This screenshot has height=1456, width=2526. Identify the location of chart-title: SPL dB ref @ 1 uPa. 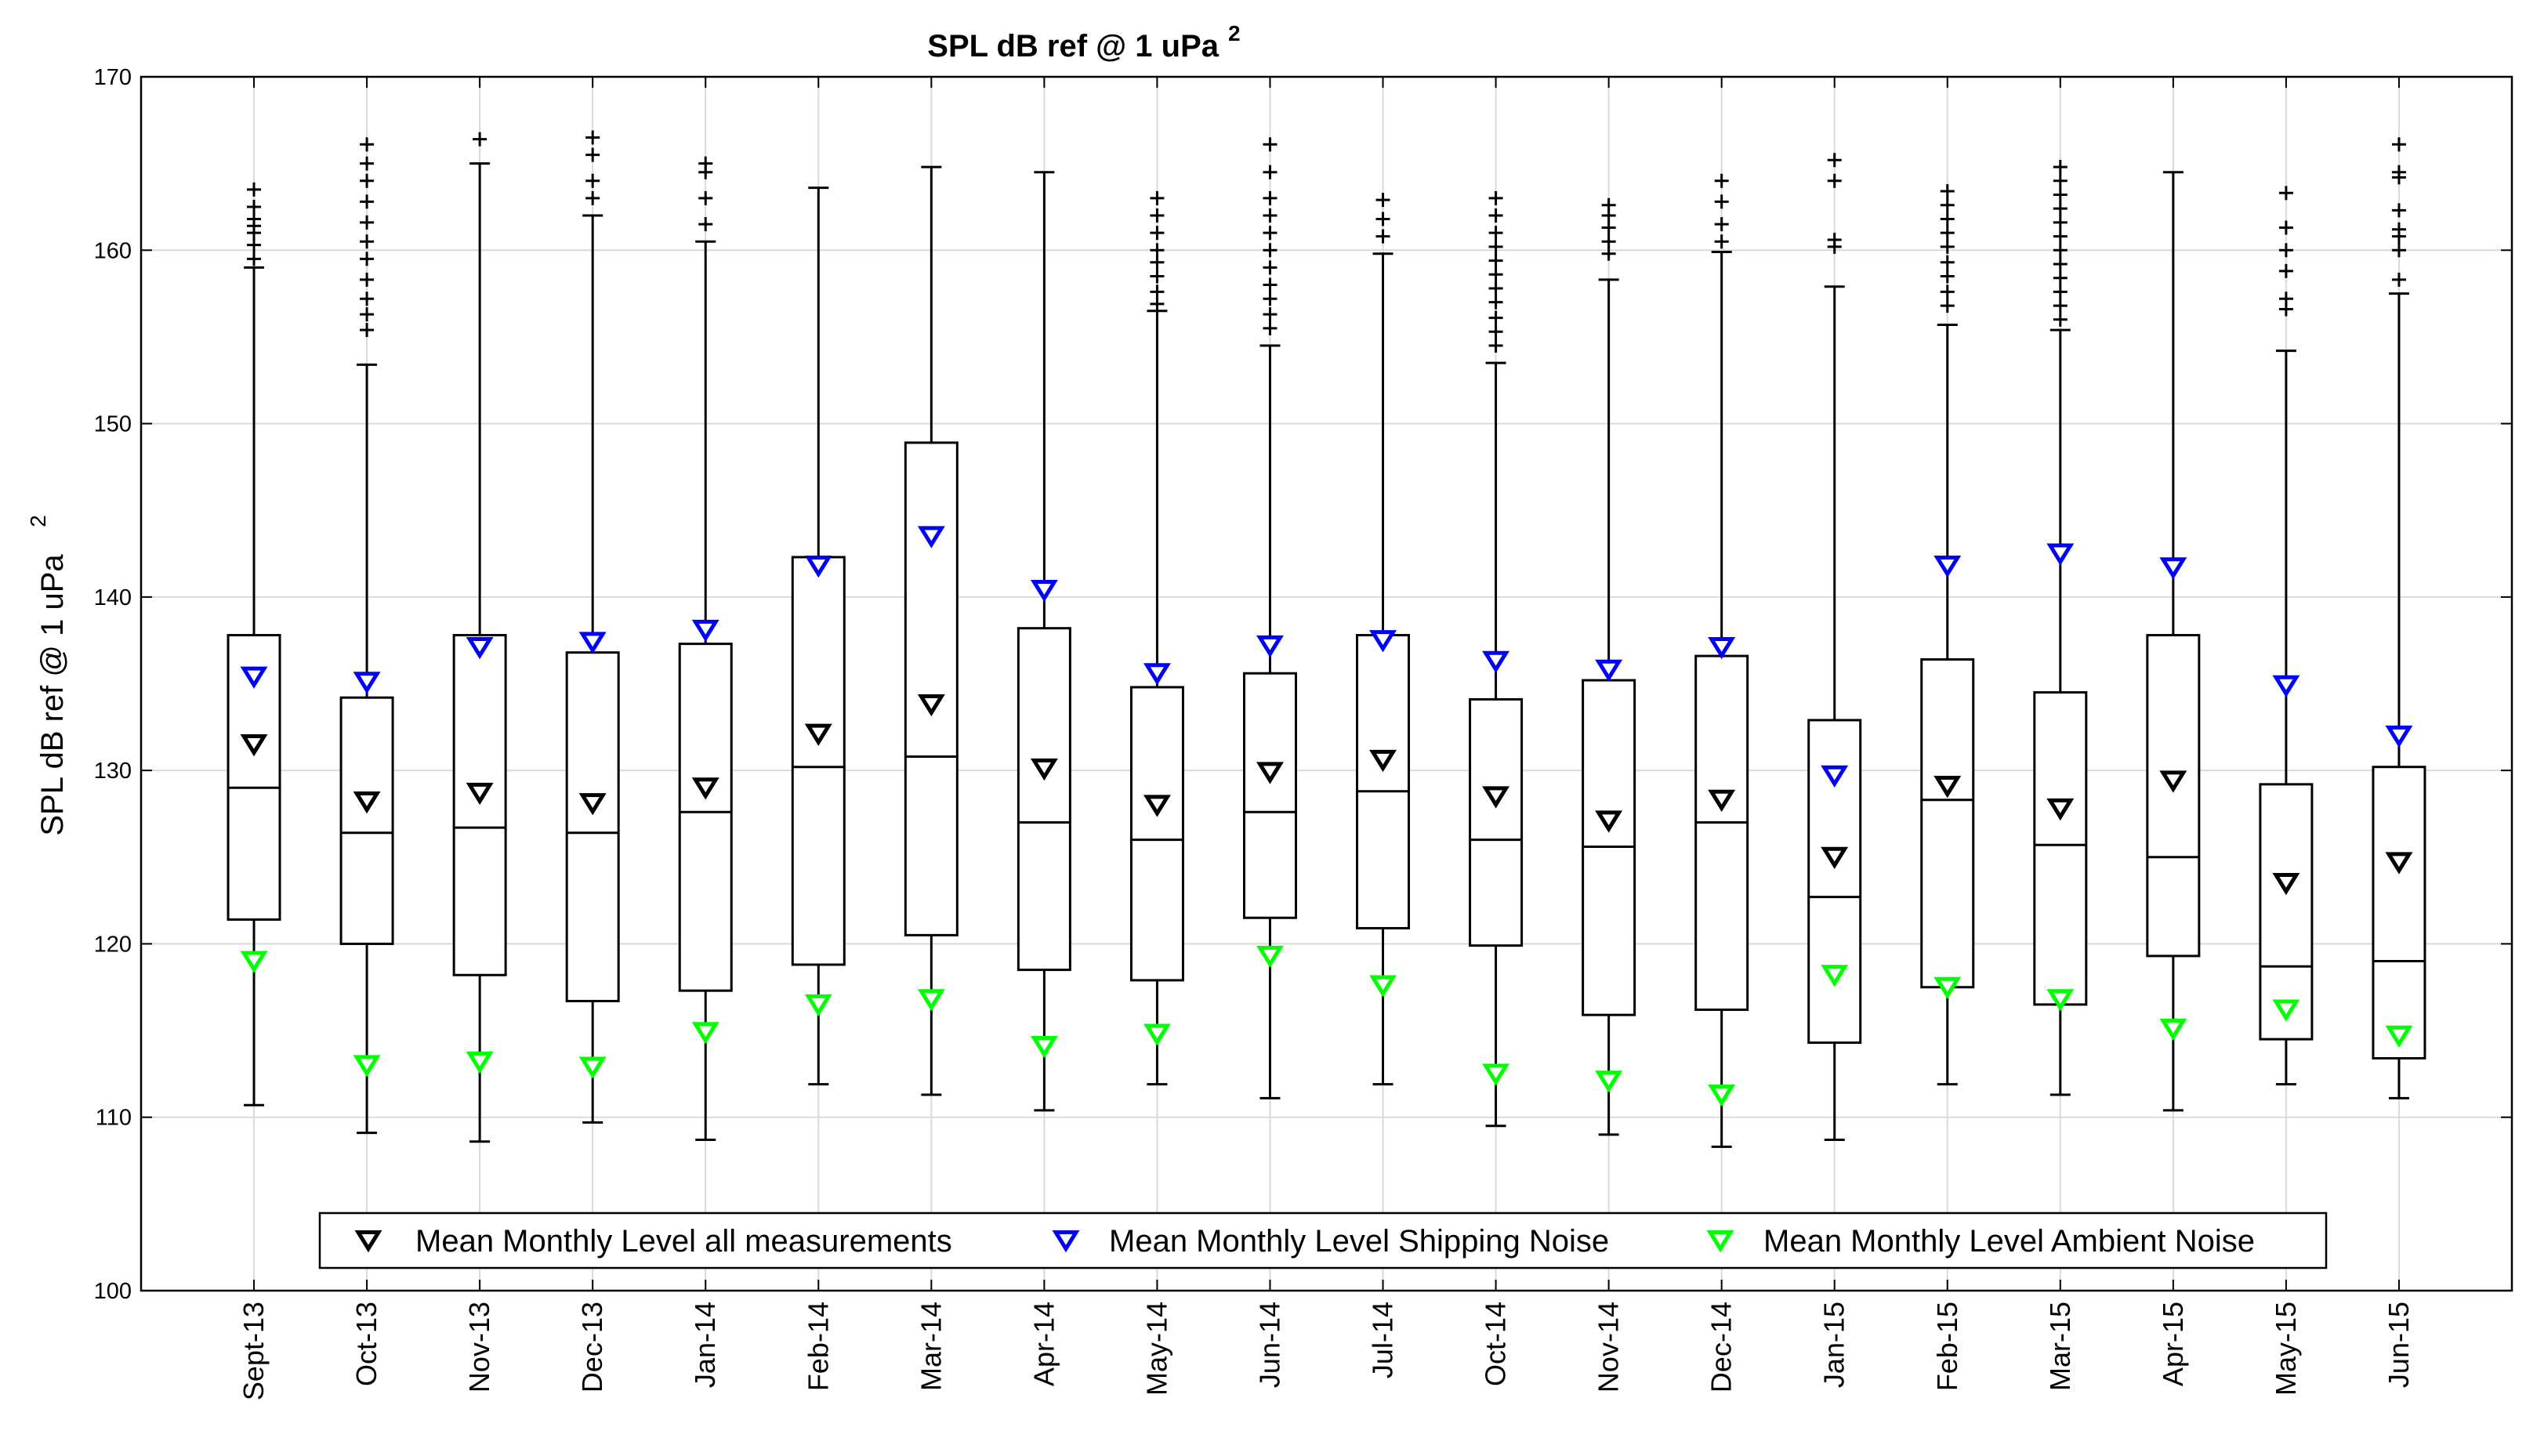
(1073, 46).